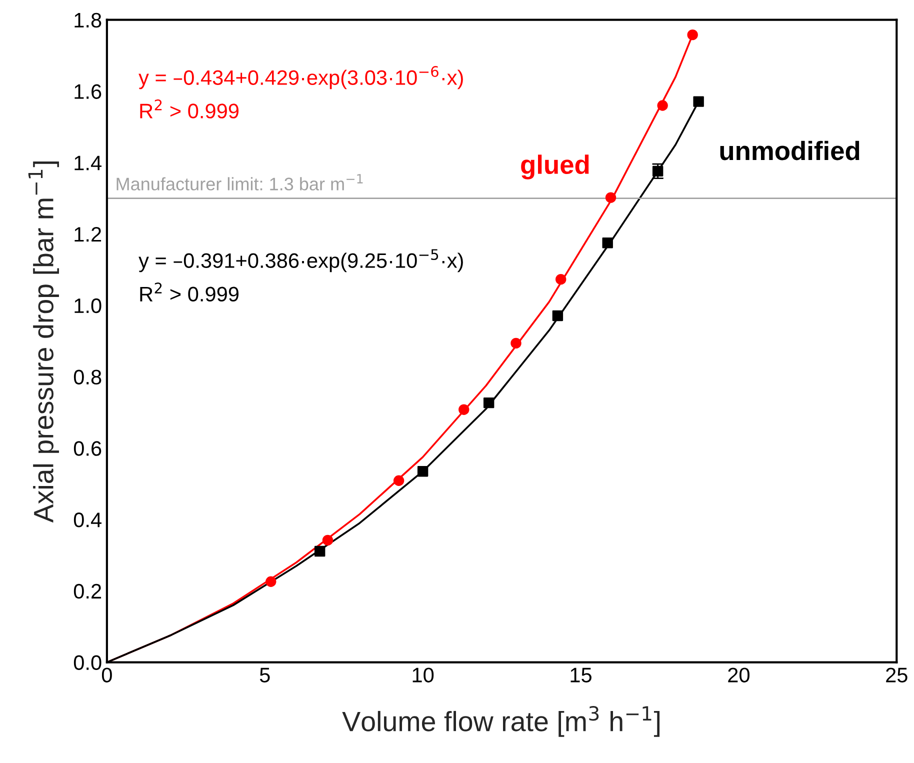 The image size is (914, 763). I want to click on y-tick-label: 0.4, so click(88, 520).